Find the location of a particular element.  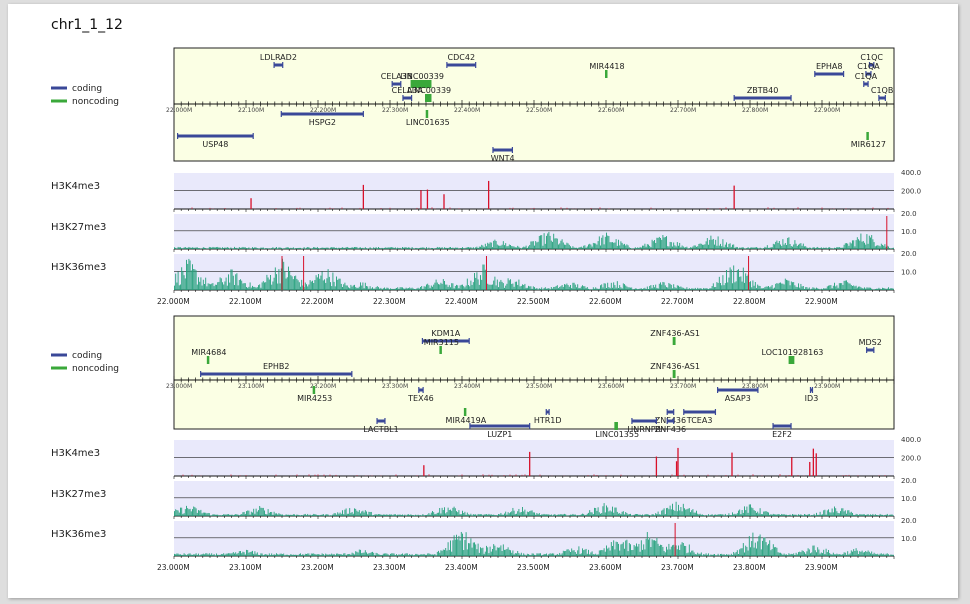

gene-zbtb40: ZBTB40 is located at coordinates (762, 93).